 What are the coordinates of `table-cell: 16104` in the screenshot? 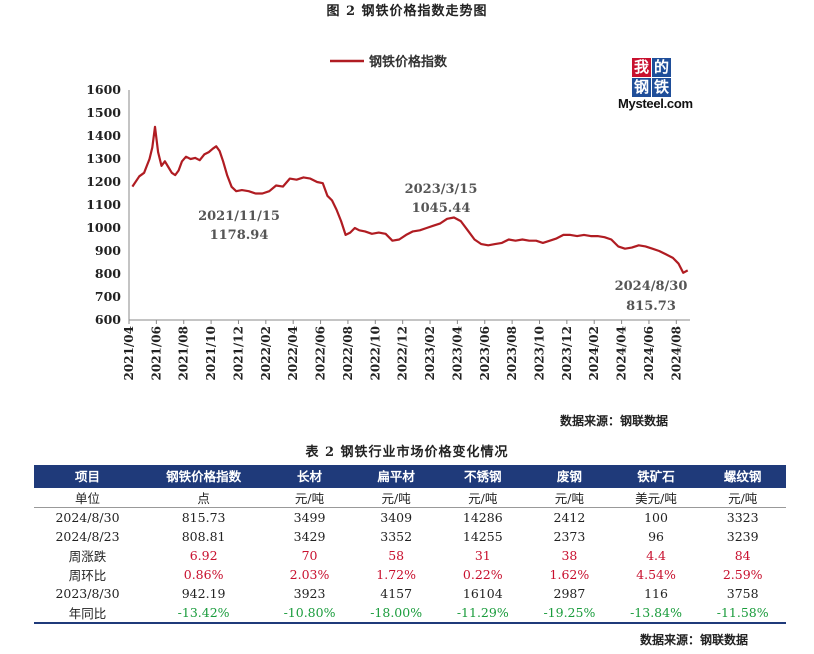 It's located at (482, 593).